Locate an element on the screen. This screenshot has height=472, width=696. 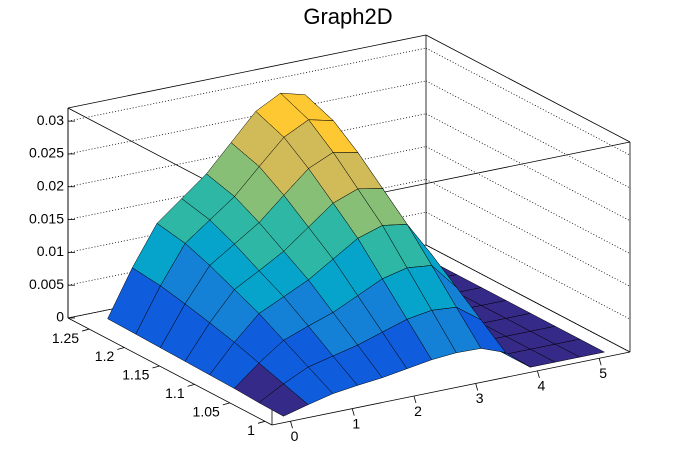
y-tick-label: 1.2 is located at coordinates (105, 356).